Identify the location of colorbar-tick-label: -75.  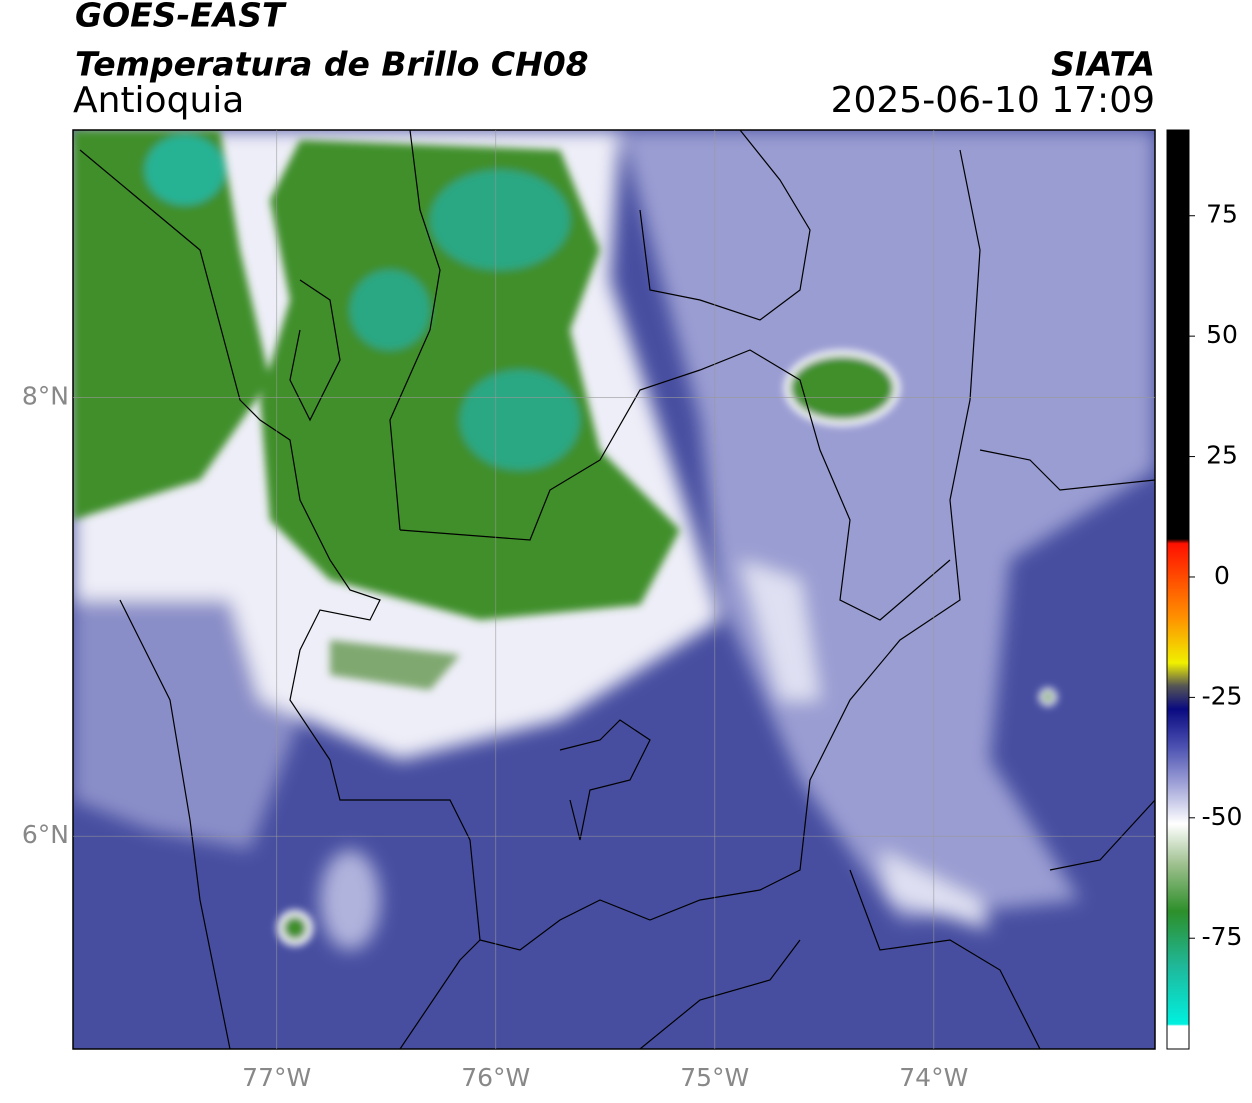
(1222, 936).